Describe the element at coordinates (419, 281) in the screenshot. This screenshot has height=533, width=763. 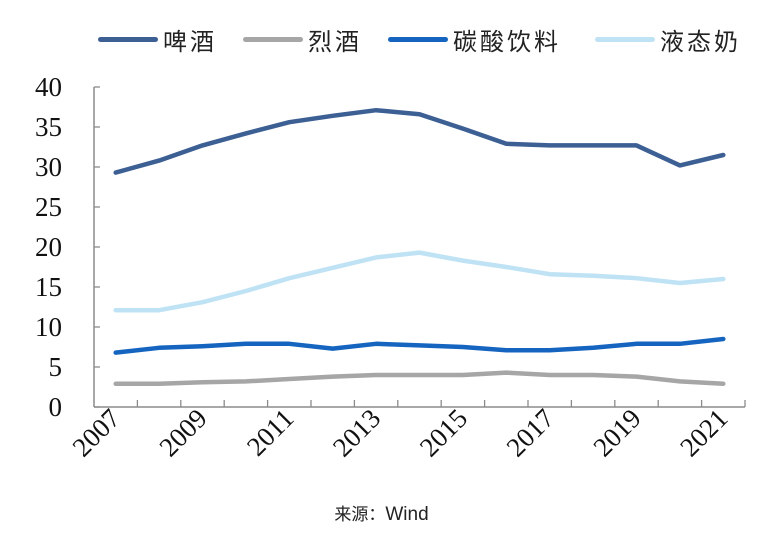
I see `series-line-milk` at that location.